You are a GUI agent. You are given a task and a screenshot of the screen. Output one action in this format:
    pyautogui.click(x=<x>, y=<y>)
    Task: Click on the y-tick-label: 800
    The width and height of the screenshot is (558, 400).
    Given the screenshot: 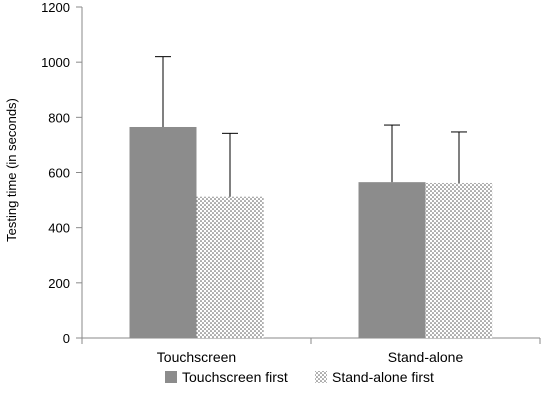 What is the action you would take?
    pyautogui.click(x=59, y=117)
    